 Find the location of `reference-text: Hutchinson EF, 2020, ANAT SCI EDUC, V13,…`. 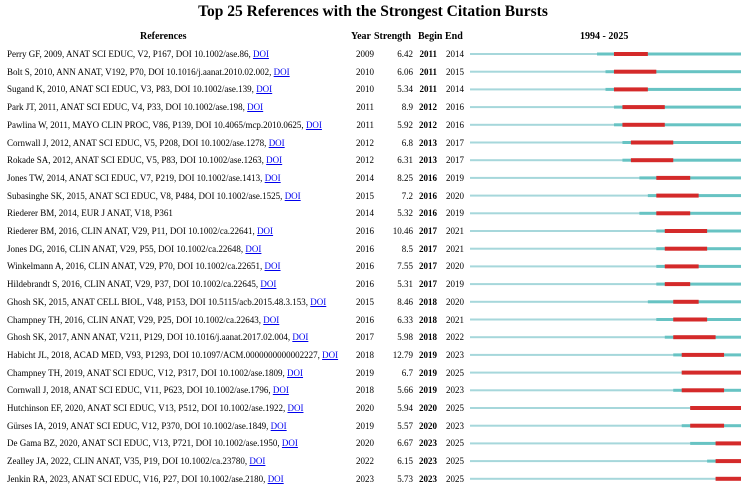

reference-text: Hutchinson EF, 2020, ANAT SCI EDUC, V13,… is located at coordinates (155, 408).